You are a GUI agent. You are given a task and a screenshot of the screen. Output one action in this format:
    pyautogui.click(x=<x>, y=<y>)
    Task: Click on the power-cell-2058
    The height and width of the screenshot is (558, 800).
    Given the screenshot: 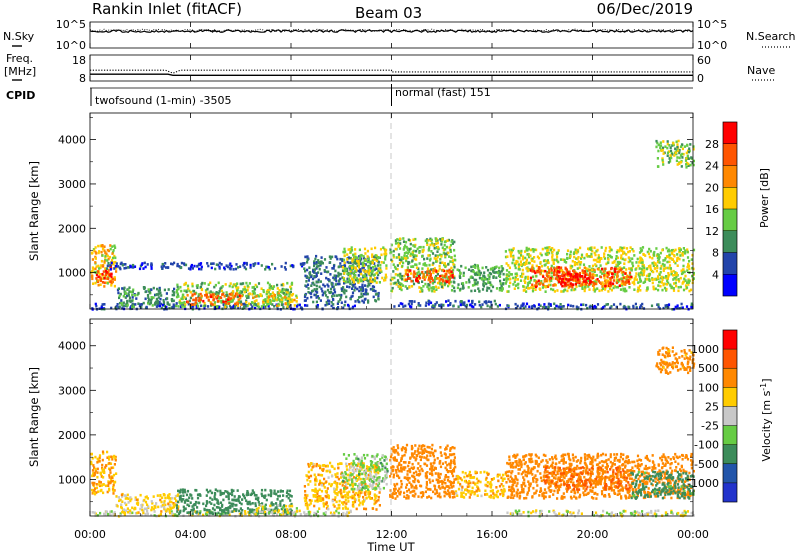 What is the action you would take?
    pyautogui.click(x=427, y=271)
    